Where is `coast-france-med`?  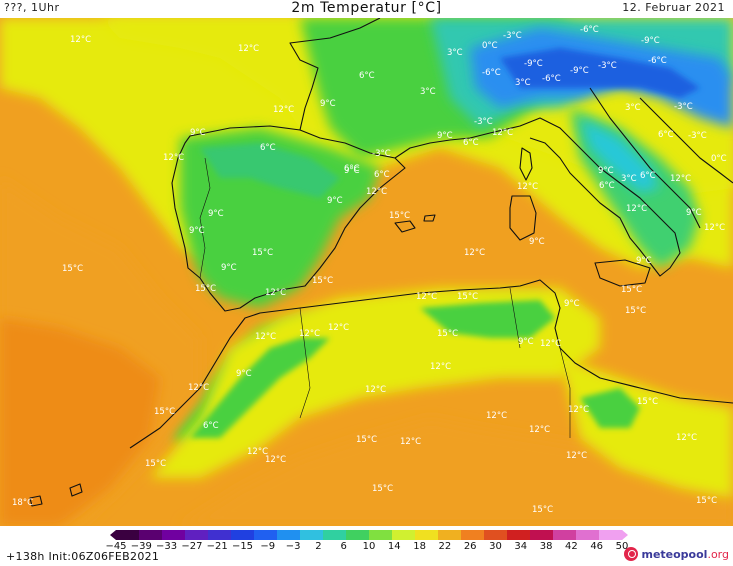 coast-france-med is located at coordinates (442, 145).